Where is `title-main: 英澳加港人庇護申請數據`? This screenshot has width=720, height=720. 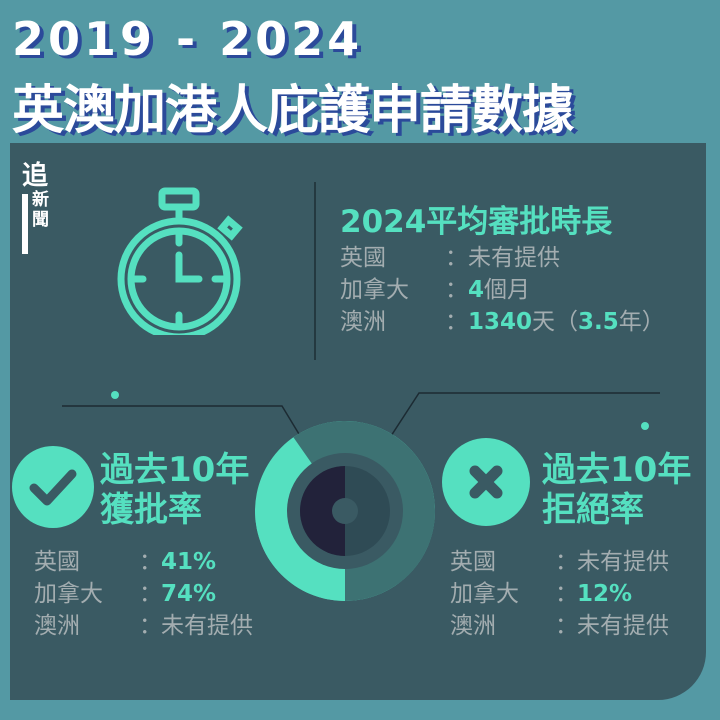 title-main: 英澳加港人庇護申請數據 is located at coordinates (293, 111).